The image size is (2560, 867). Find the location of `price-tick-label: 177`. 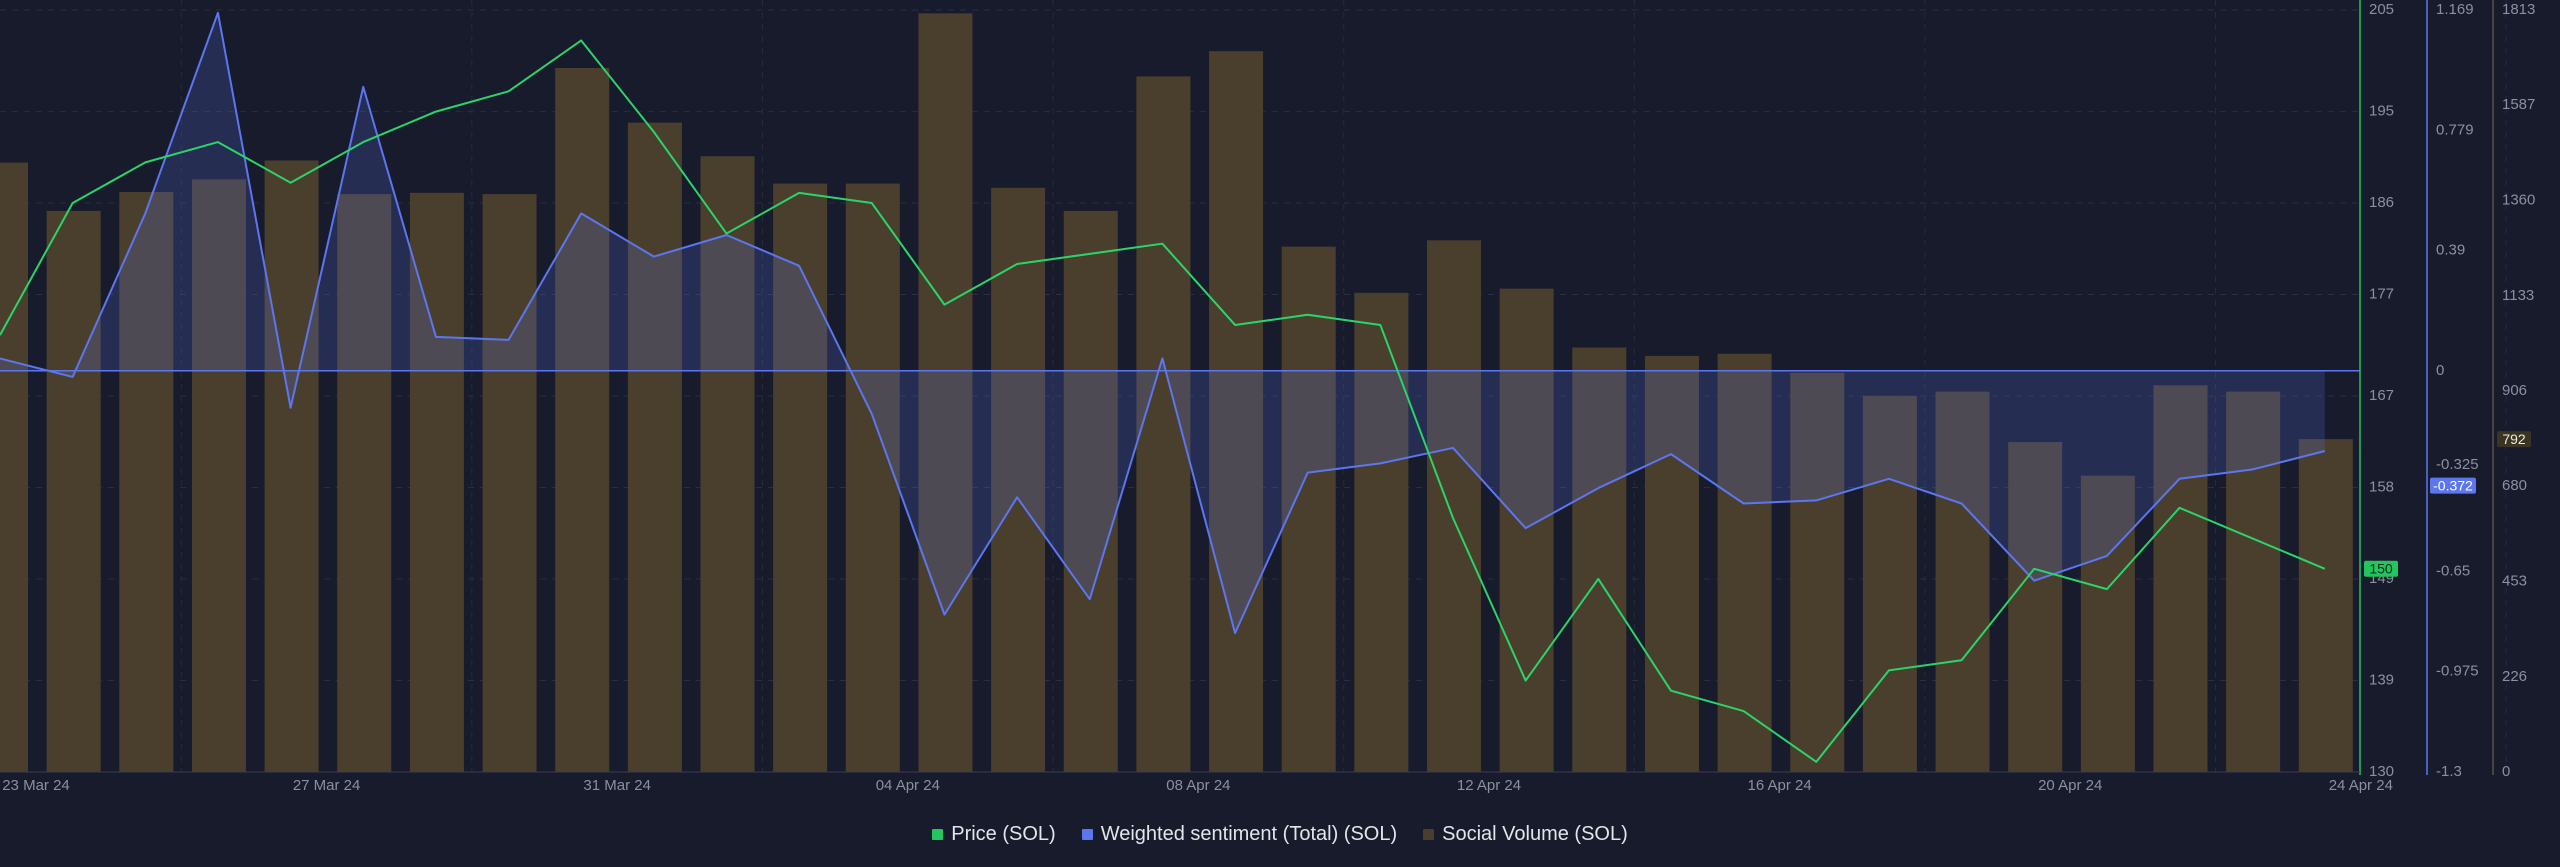

price-tick-label: 177 is located at coordinates (2381, 293).